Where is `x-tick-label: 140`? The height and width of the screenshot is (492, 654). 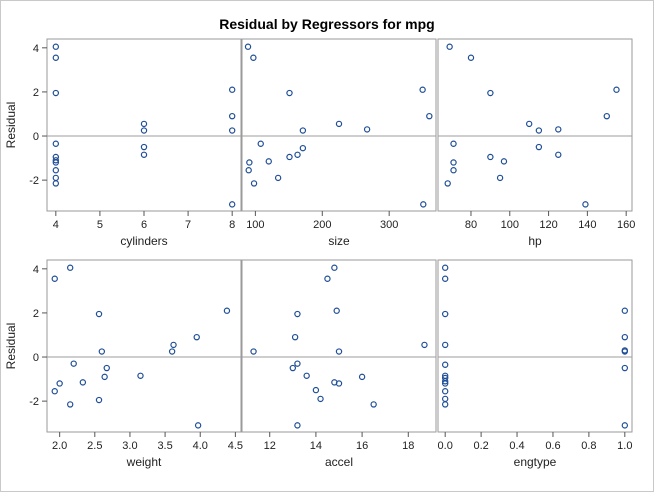 x-tick-label: 140 is located at coordinates (587, 225).